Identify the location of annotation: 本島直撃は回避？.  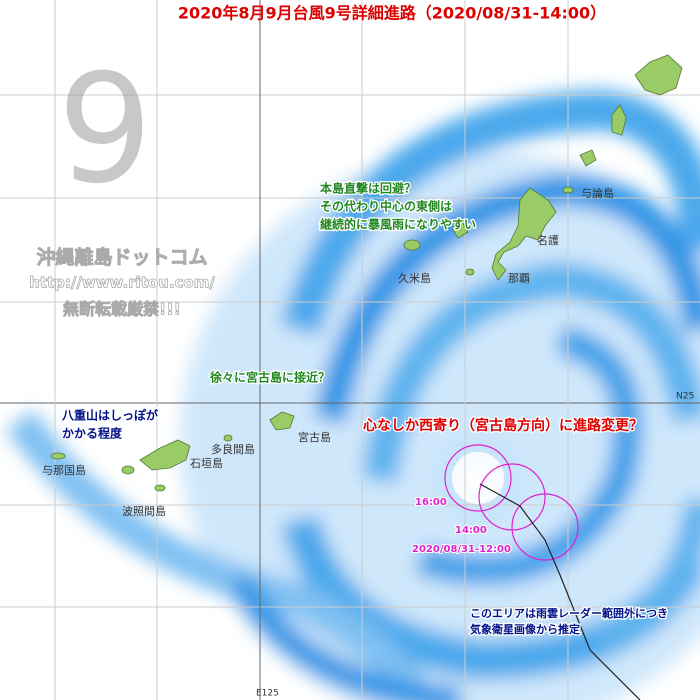
(368, 188).